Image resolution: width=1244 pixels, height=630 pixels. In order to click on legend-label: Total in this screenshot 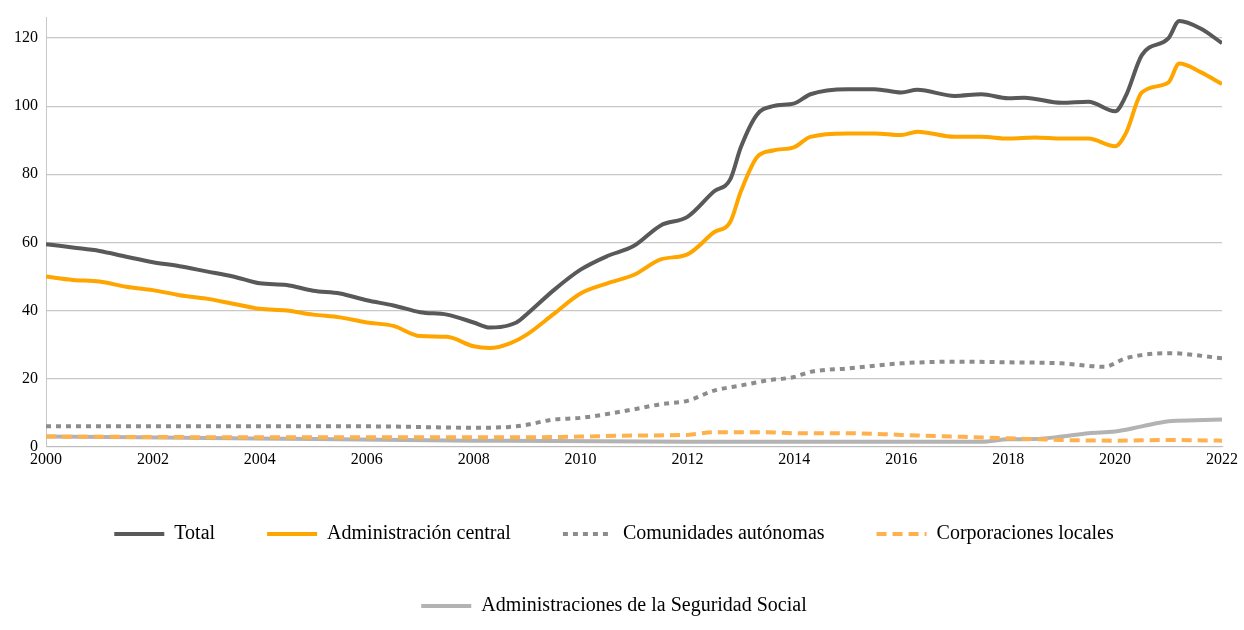, I will do `click(195, 532)`.